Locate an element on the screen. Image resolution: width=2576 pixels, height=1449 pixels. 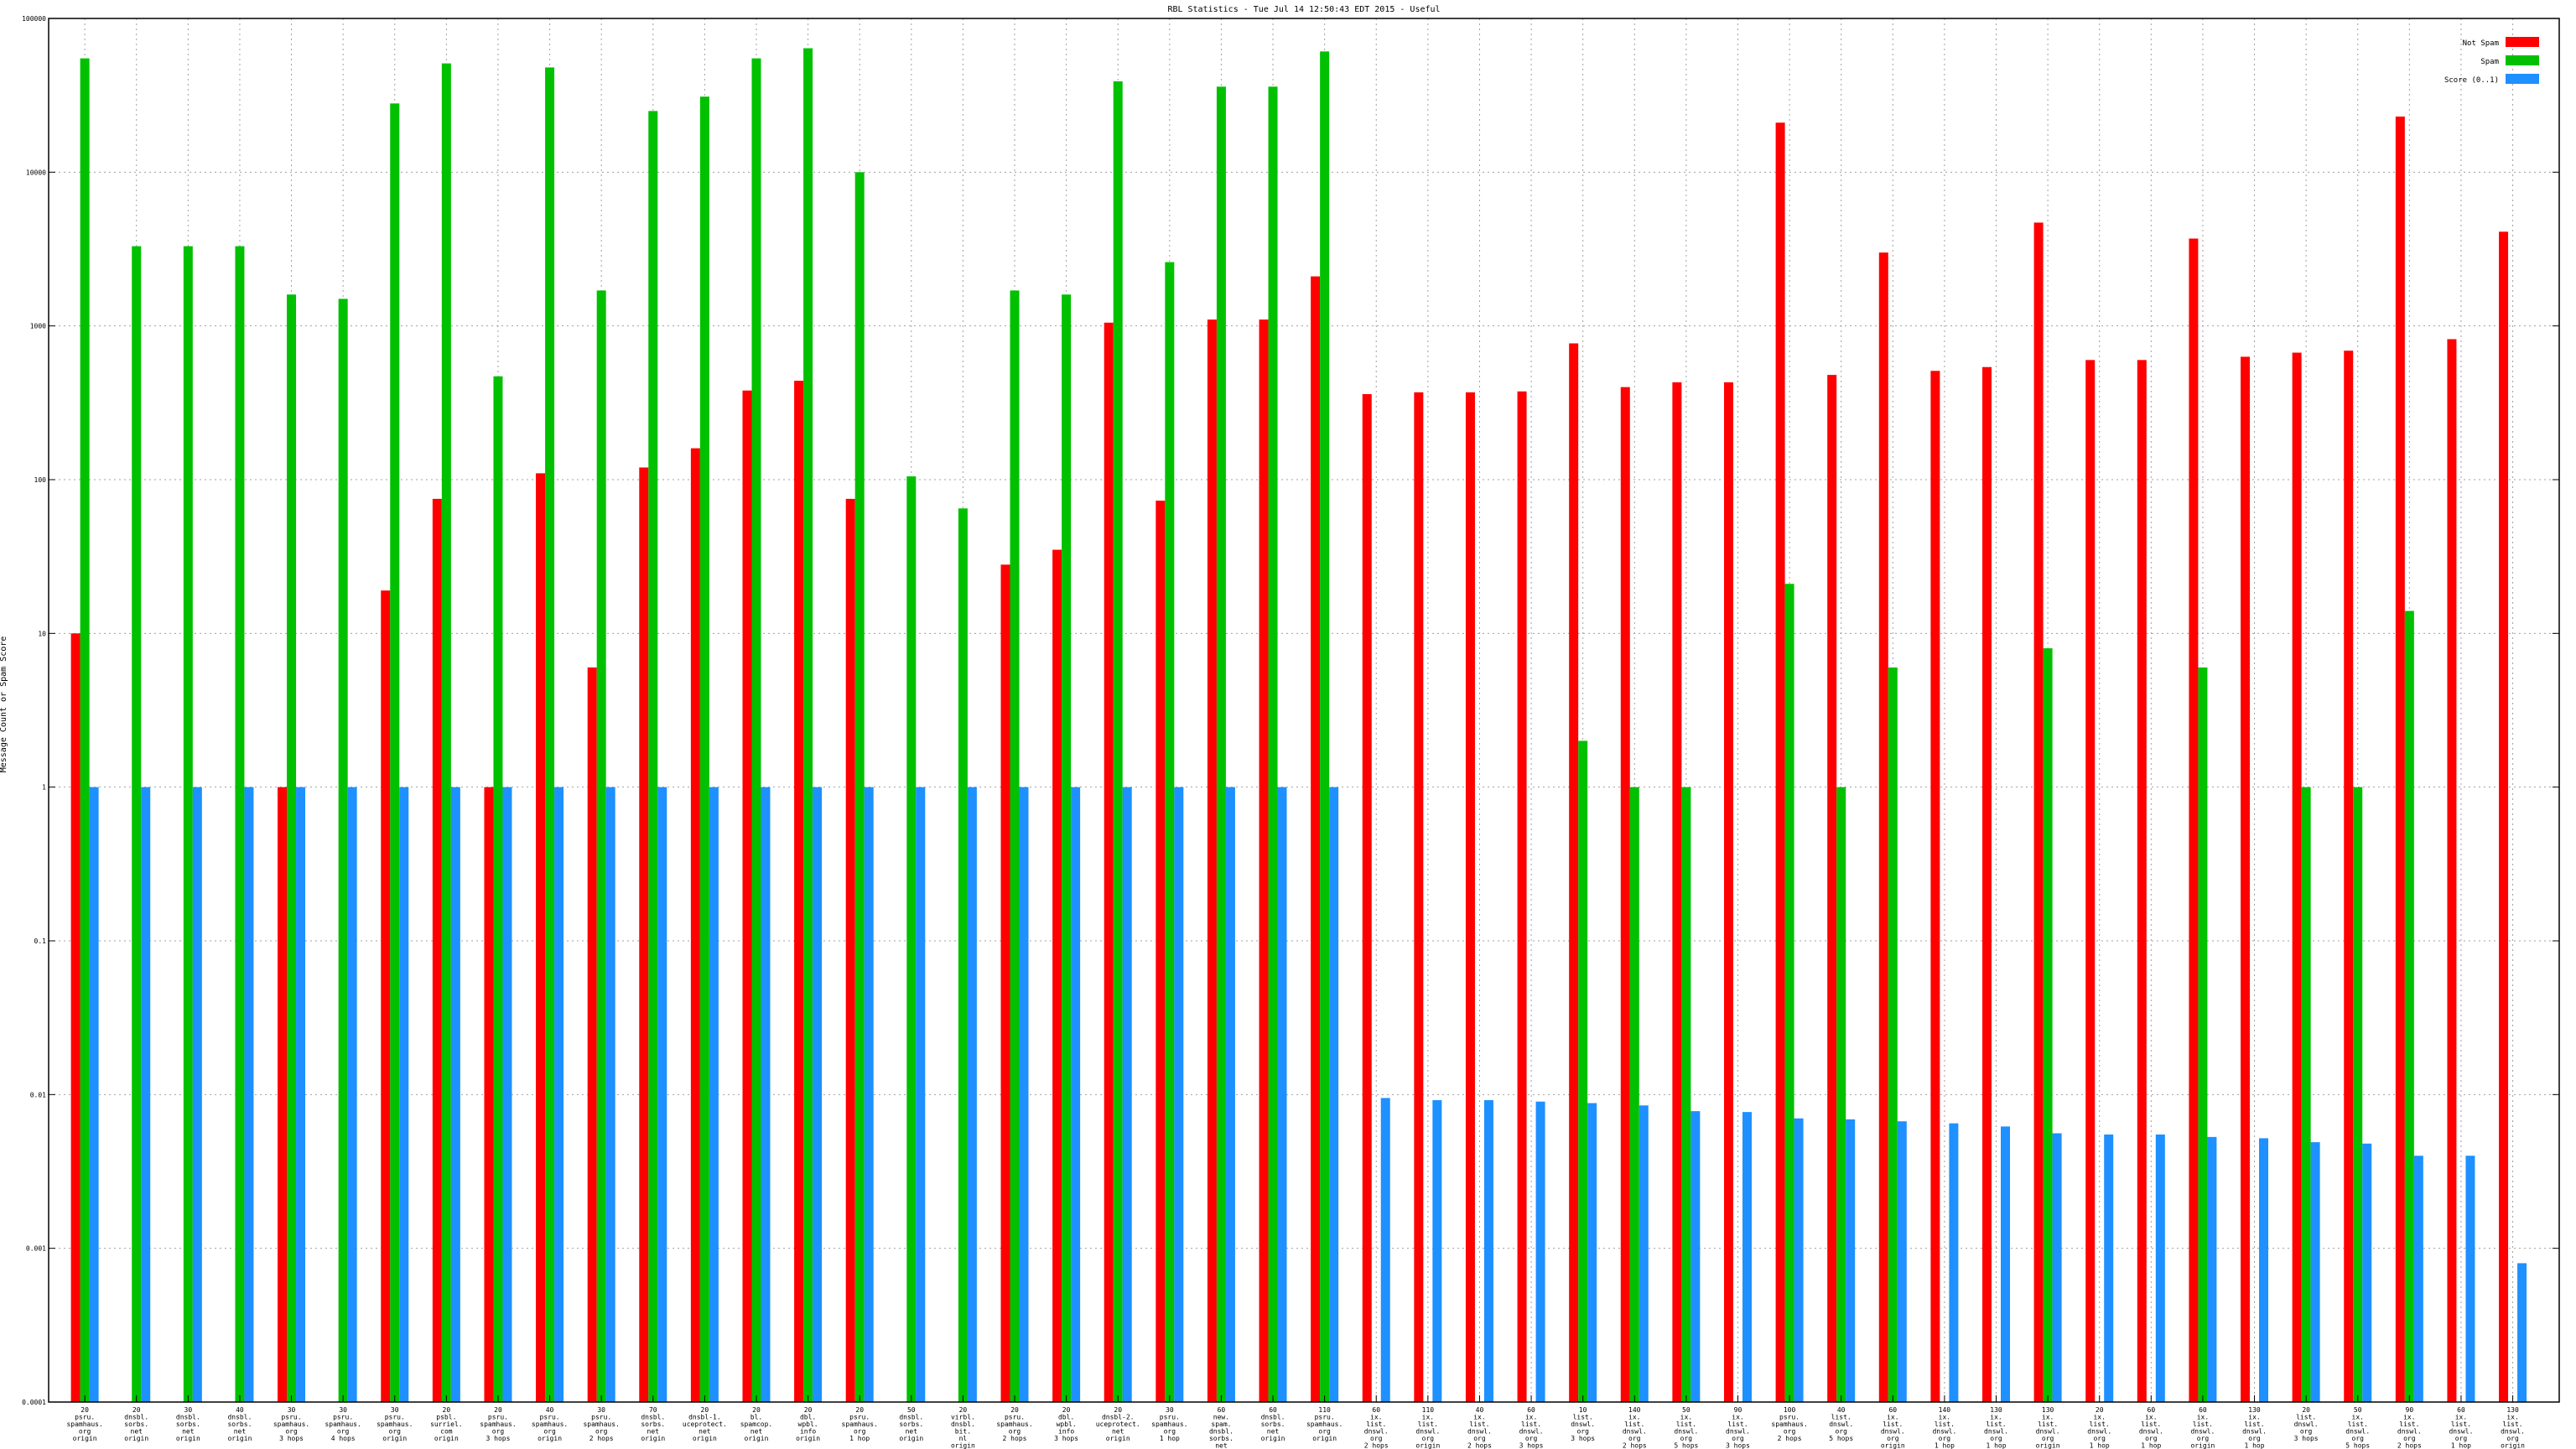
x-tick-label: 130 ix. list. dnswl. org origin is located at coordinates (2513, 1427).